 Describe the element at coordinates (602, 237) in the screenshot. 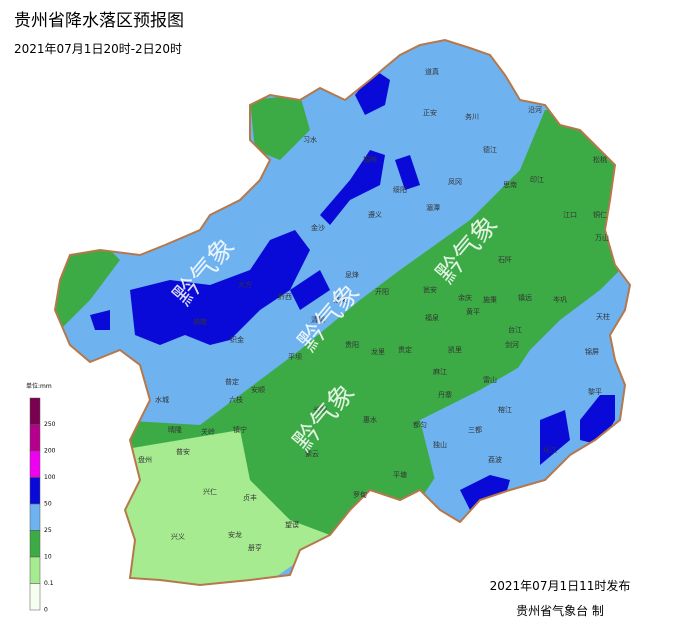

I see `place-label: 万山` at that location.